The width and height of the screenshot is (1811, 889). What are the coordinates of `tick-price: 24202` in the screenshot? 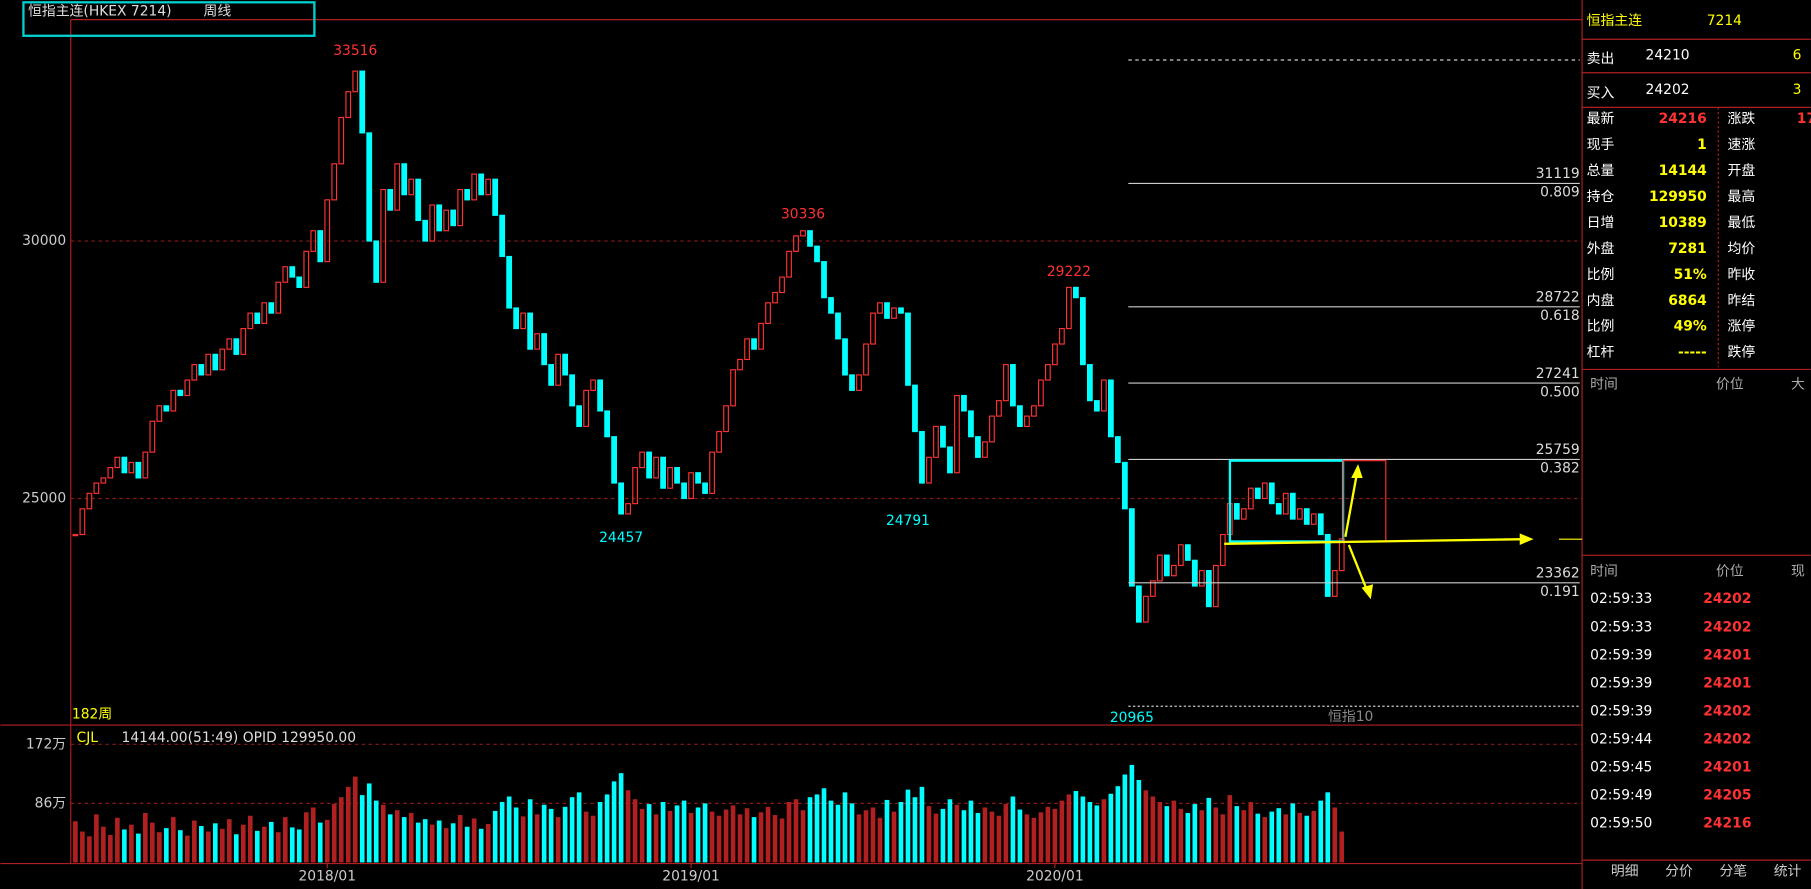 It's located at (1727, 599).